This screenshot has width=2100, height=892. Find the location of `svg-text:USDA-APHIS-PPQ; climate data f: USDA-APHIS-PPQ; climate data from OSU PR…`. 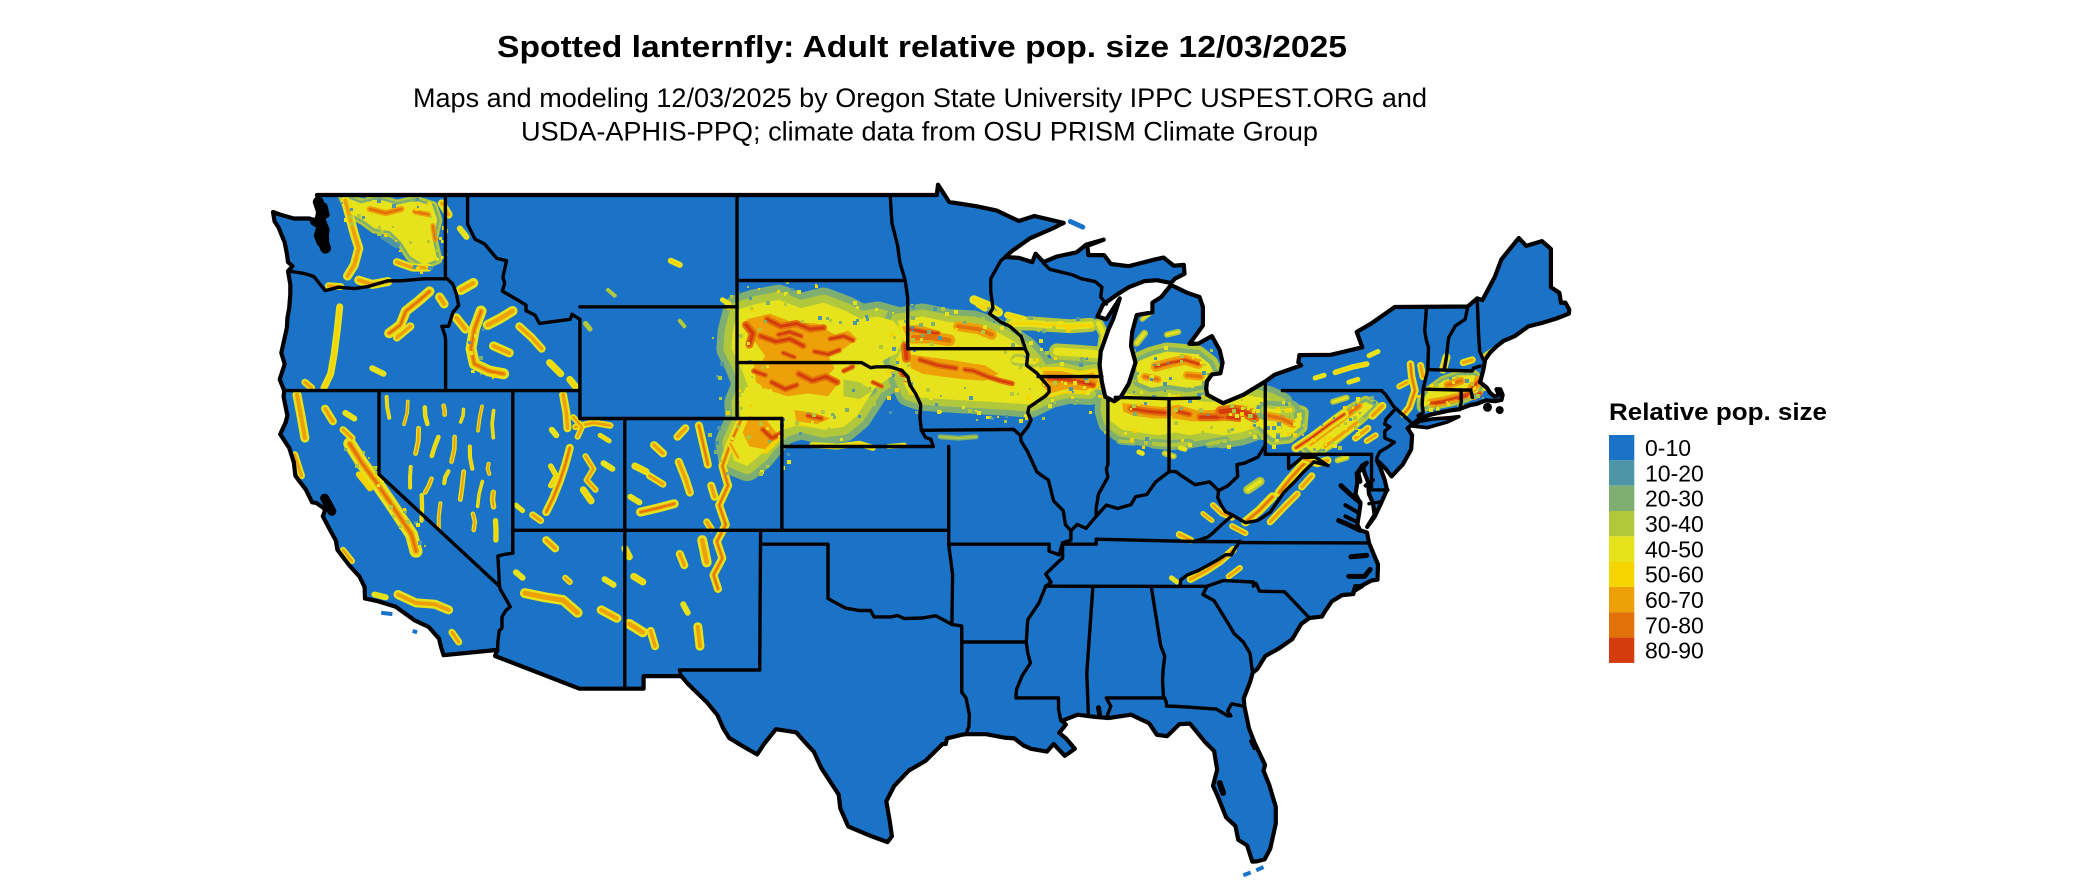

svg-text:USDA-APHIS-PPQ; climate data f: USDA-APHIS-PPQ; climate data from OSU PR… is located at coordinates (919, 132).